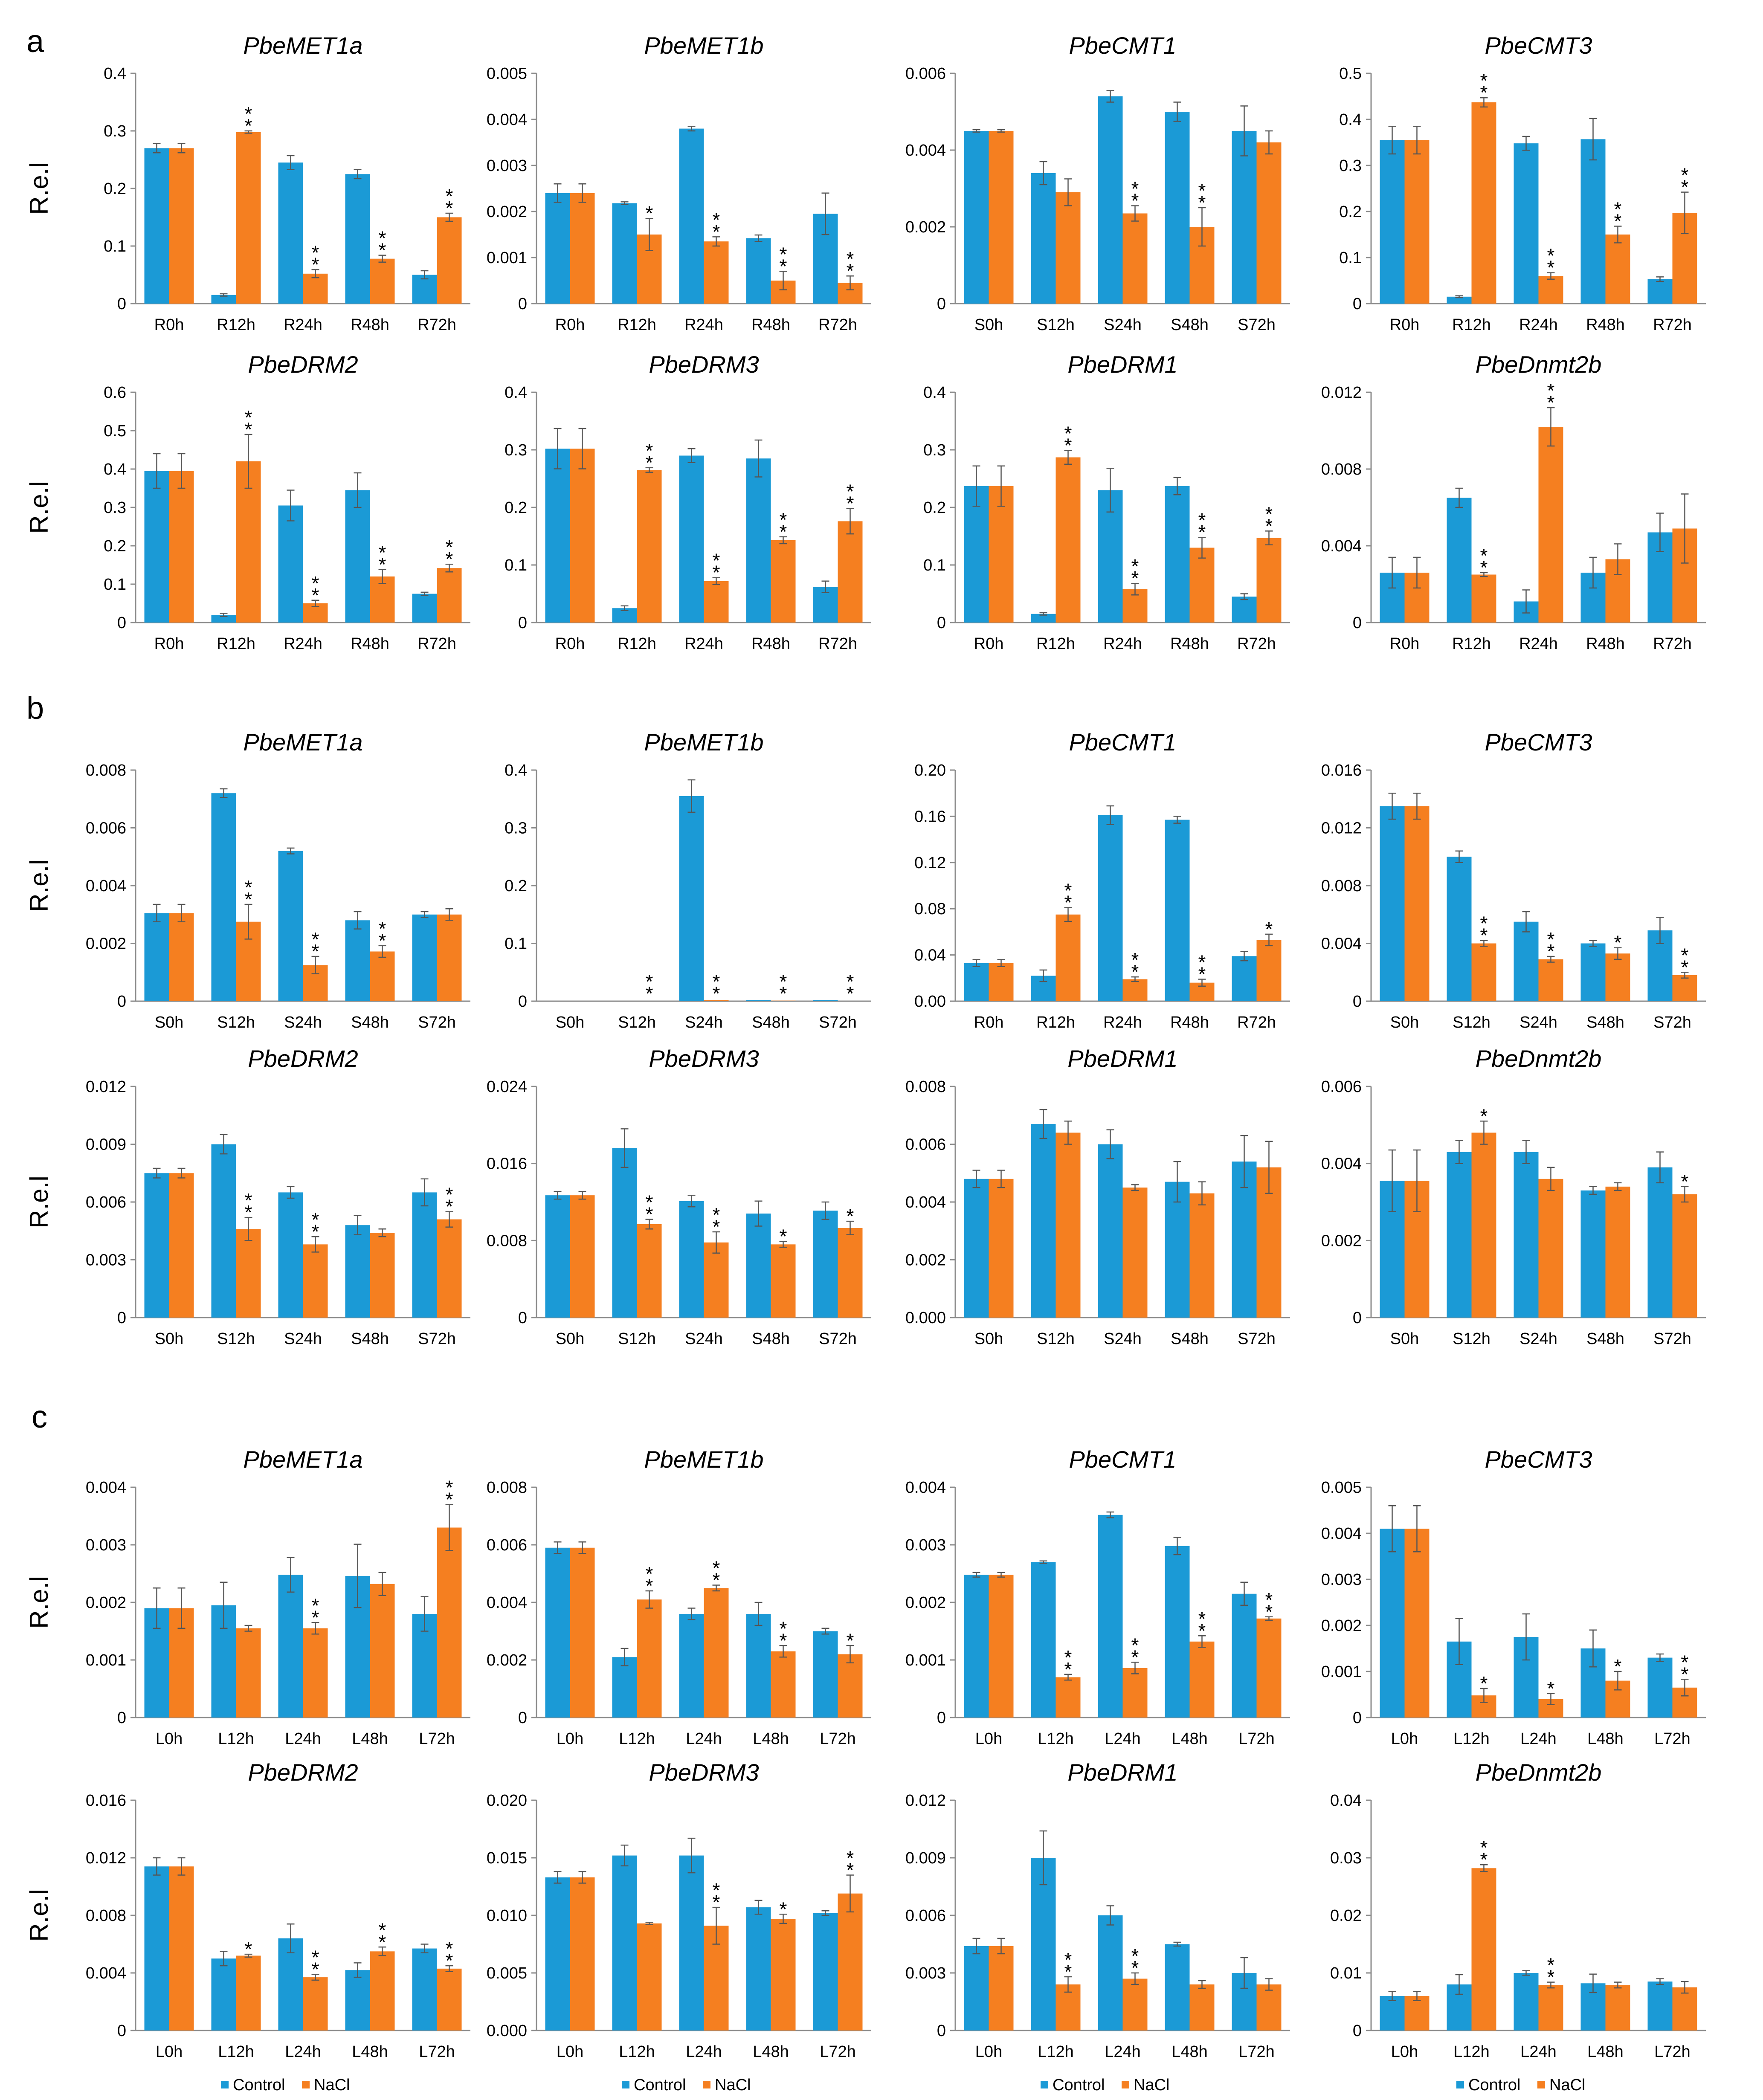 Image resolution: width=1763 pixels, height=2100 pixels. Describe the element at coordinates (1346, 1801) in the screenshot. I see `y-tick-label: 0.04` at that location.